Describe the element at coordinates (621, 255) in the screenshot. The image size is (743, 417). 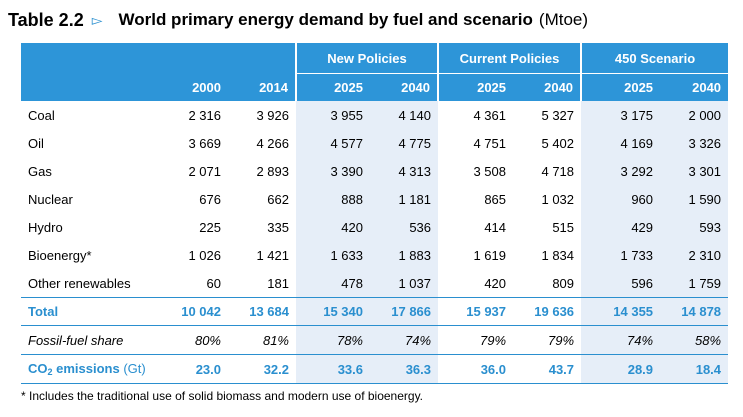
I see `table-cell: 1 733` at that location.